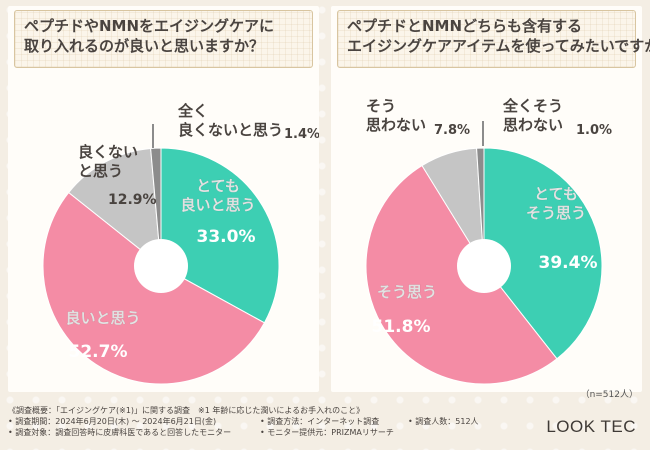 This screenshot has height=450, width=650. What do you see at coordinates (498, 36) in the screenshot?
I see `right-question-title: ペプチドとNMNどちらも含有する エイジングケアアイテムを使ってみたいですか？` at bounding box center [498, 36].